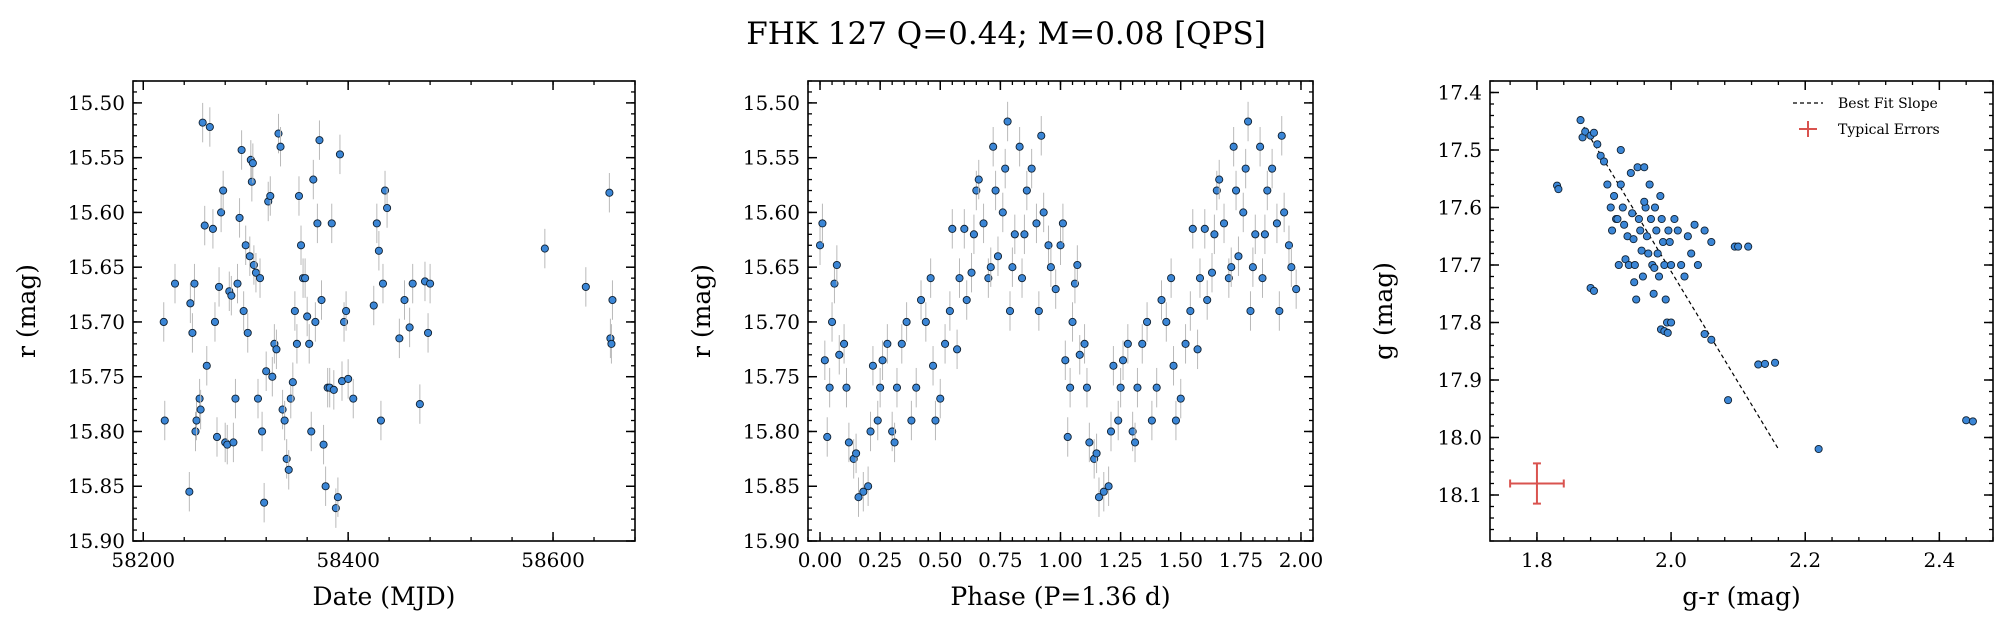 The height and width of the screenshot is (632, 2012). What do you see at coordinates (1383, 311) in the screenshot?
I see `y-axis-label: g (mag)` at bounding box center [1383, 311].